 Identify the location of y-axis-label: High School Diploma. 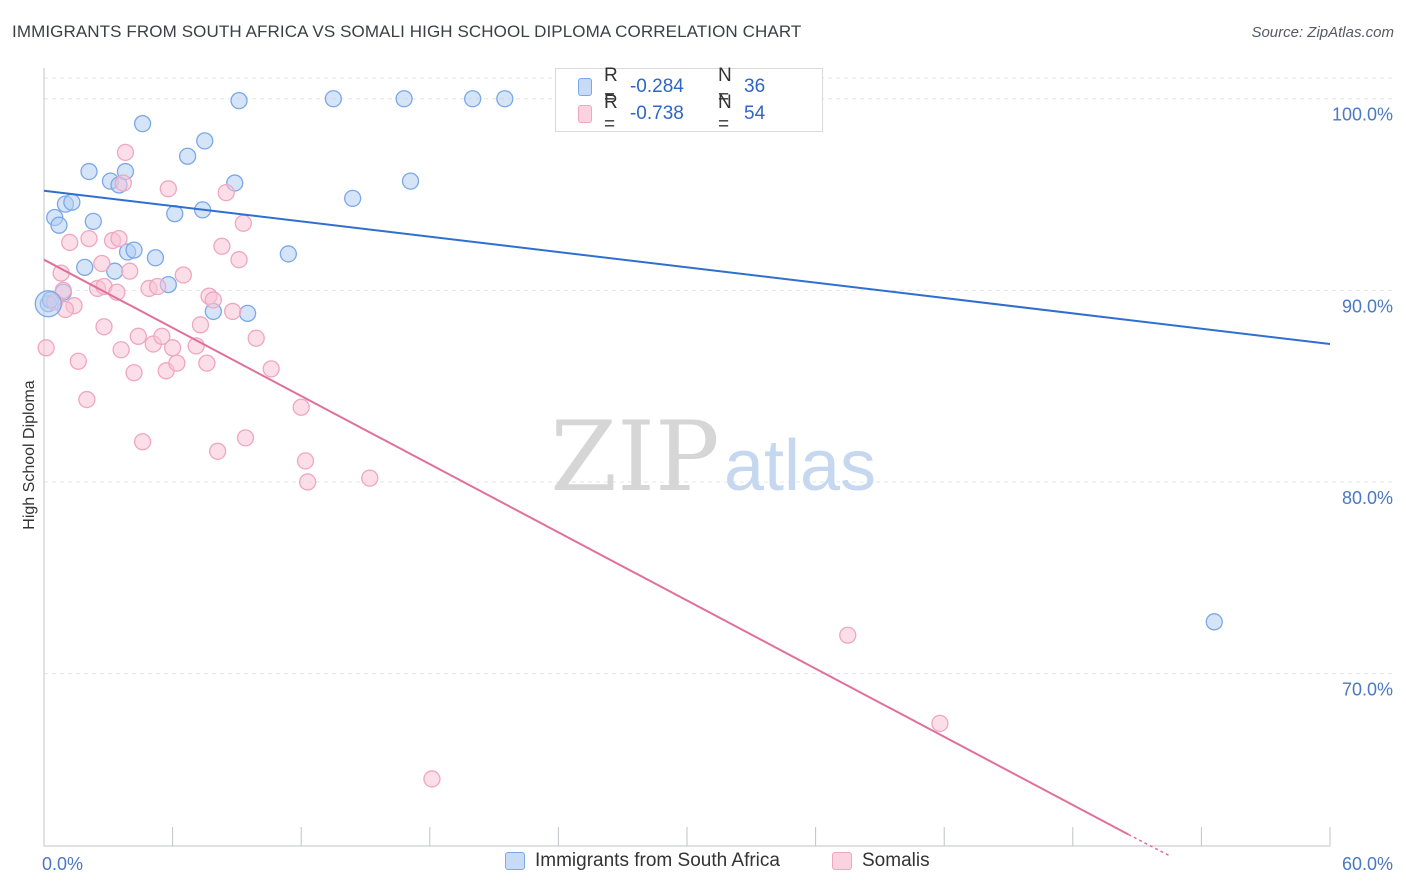
(29, 455).